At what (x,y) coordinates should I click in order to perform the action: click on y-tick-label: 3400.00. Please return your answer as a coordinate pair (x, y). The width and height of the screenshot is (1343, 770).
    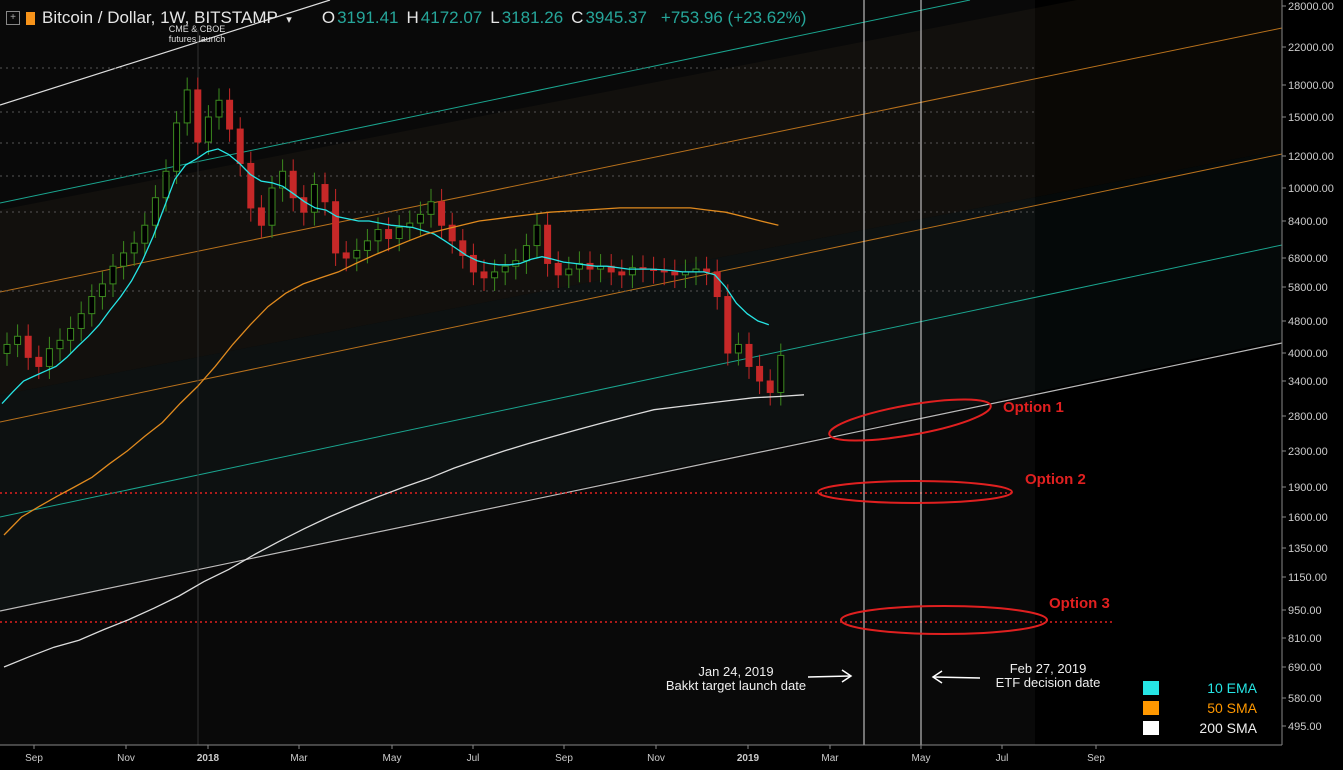
    Looking at the image, I should click on (1308, 382).